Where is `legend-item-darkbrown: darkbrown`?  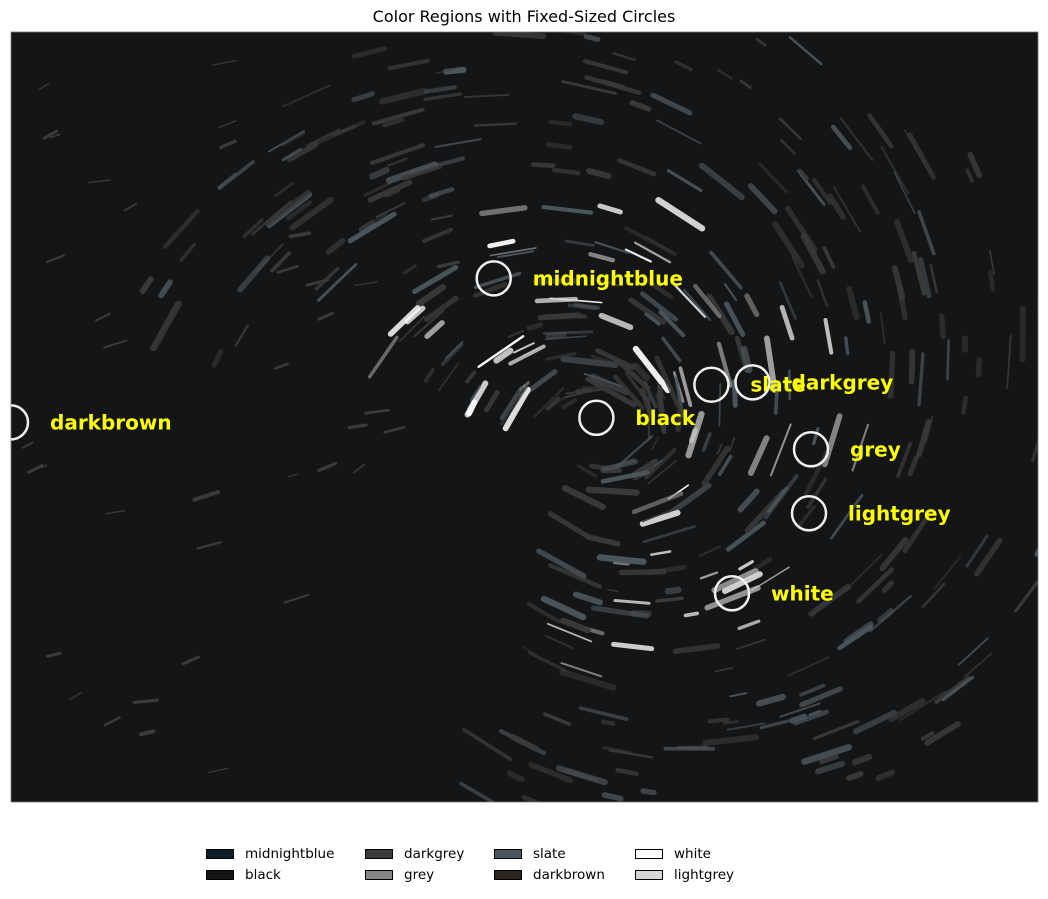
legend-item-darkbrown: darkbrown is located at coordinates (549, 875).